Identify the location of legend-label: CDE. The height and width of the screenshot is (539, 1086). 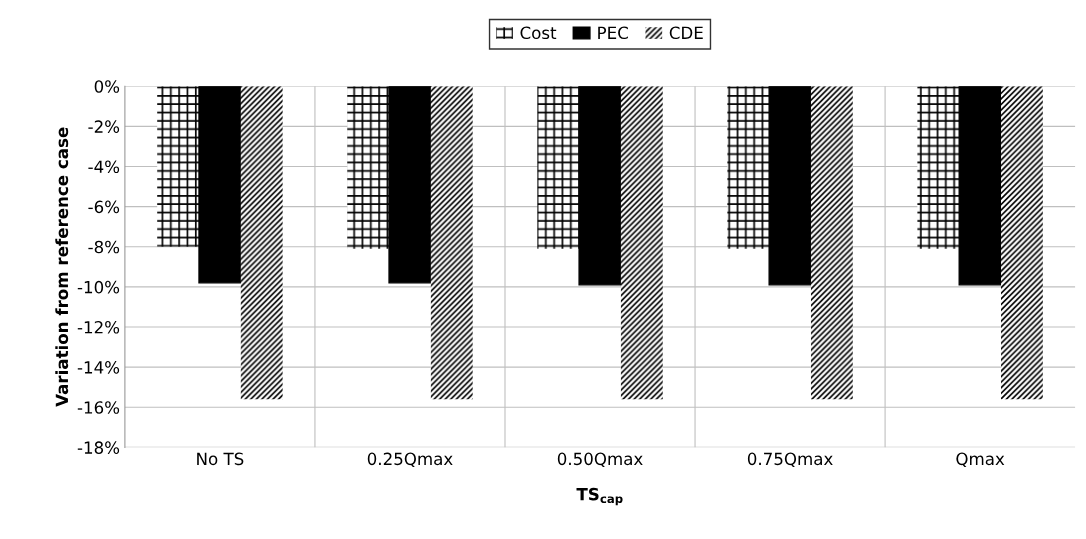
(686, 33).